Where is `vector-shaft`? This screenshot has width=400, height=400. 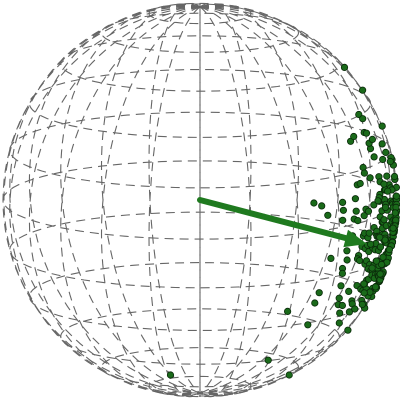 vector-shaft is located at coordinates (276, 220).